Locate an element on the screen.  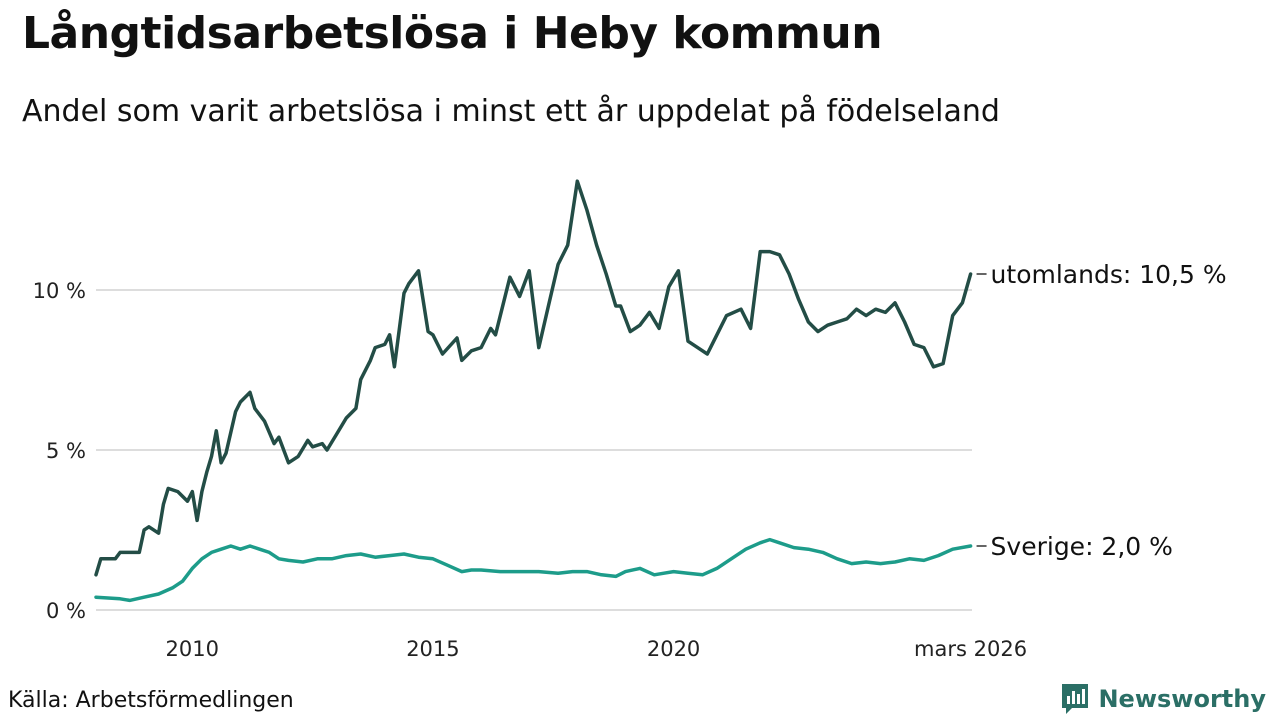
x-axis-ticks: 2010 2015 2020 mars 2026 is located at coordinates (597, 649).